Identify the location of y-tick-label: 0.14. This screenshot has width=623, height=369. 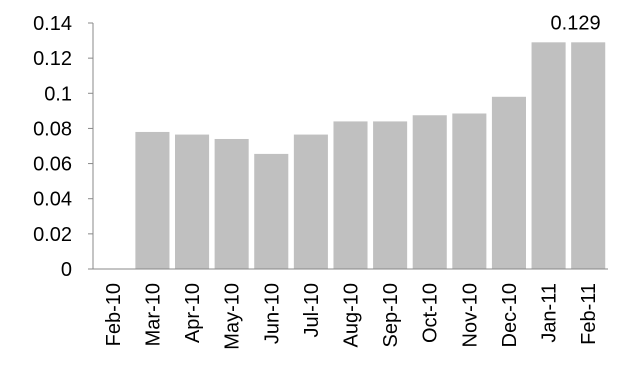
(52, 24).